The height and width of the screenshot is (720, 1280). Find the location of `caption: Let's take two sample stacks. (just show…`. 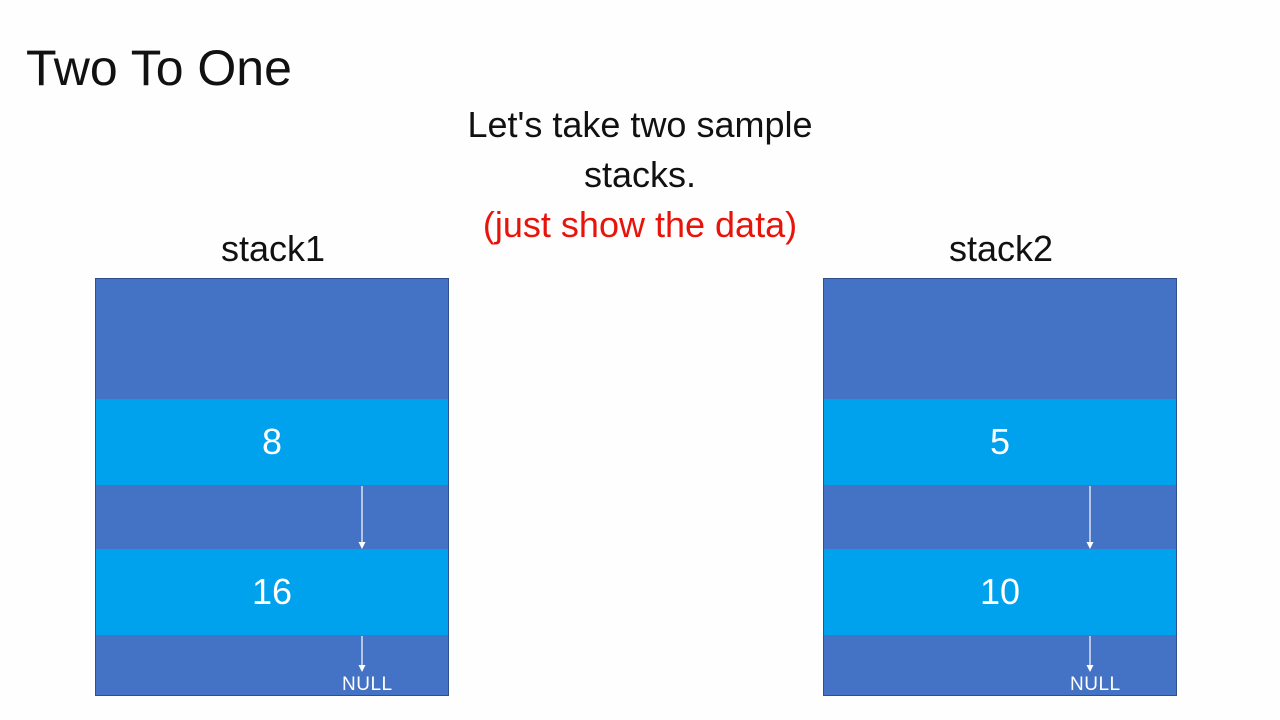

caption: Let's take two sample stacks. (just show… is located at coordinates (640, 175).